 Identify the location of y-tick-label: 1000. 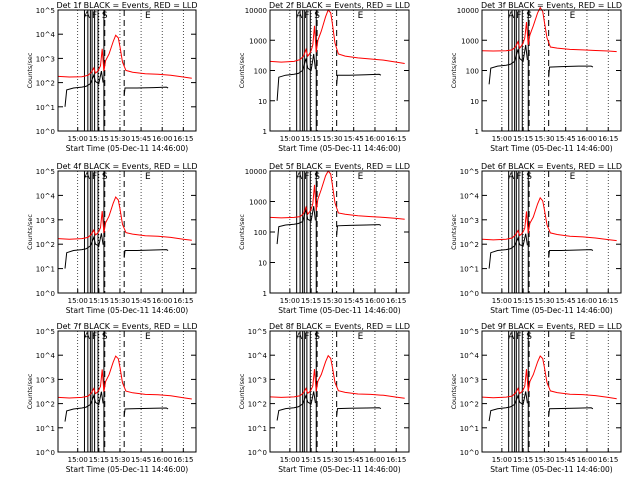
(258, 41).